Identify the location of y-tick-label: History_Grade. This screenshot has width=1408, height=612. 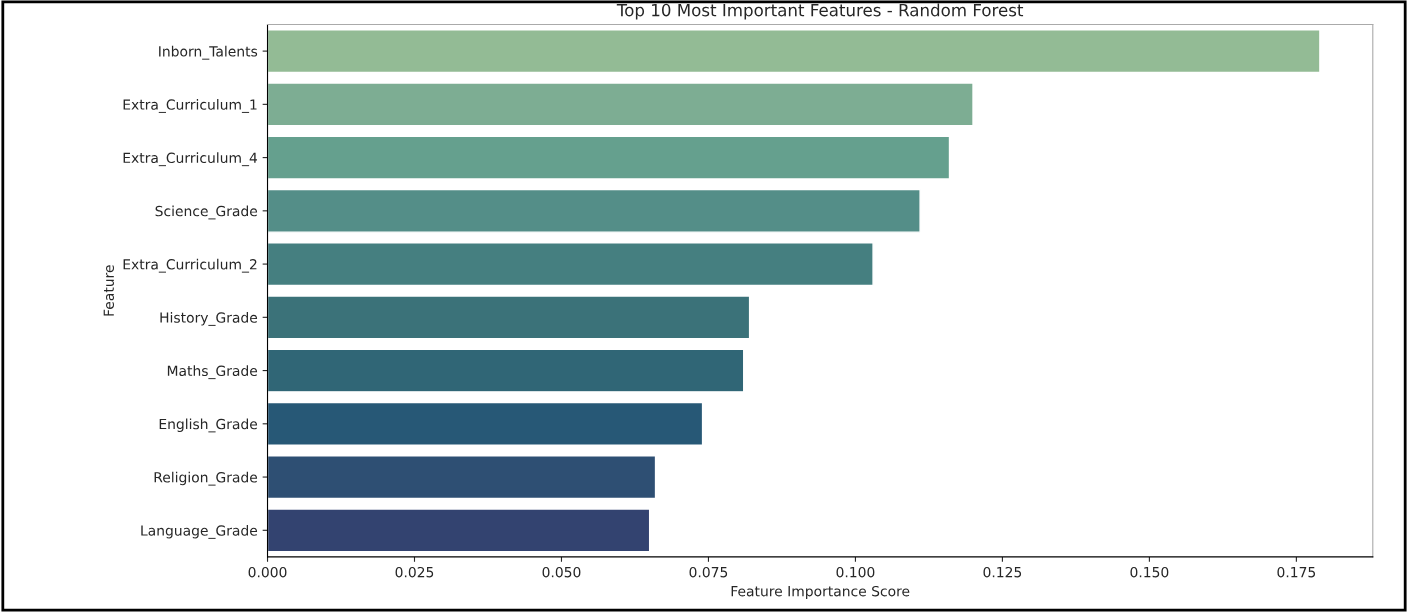
(209, 319).